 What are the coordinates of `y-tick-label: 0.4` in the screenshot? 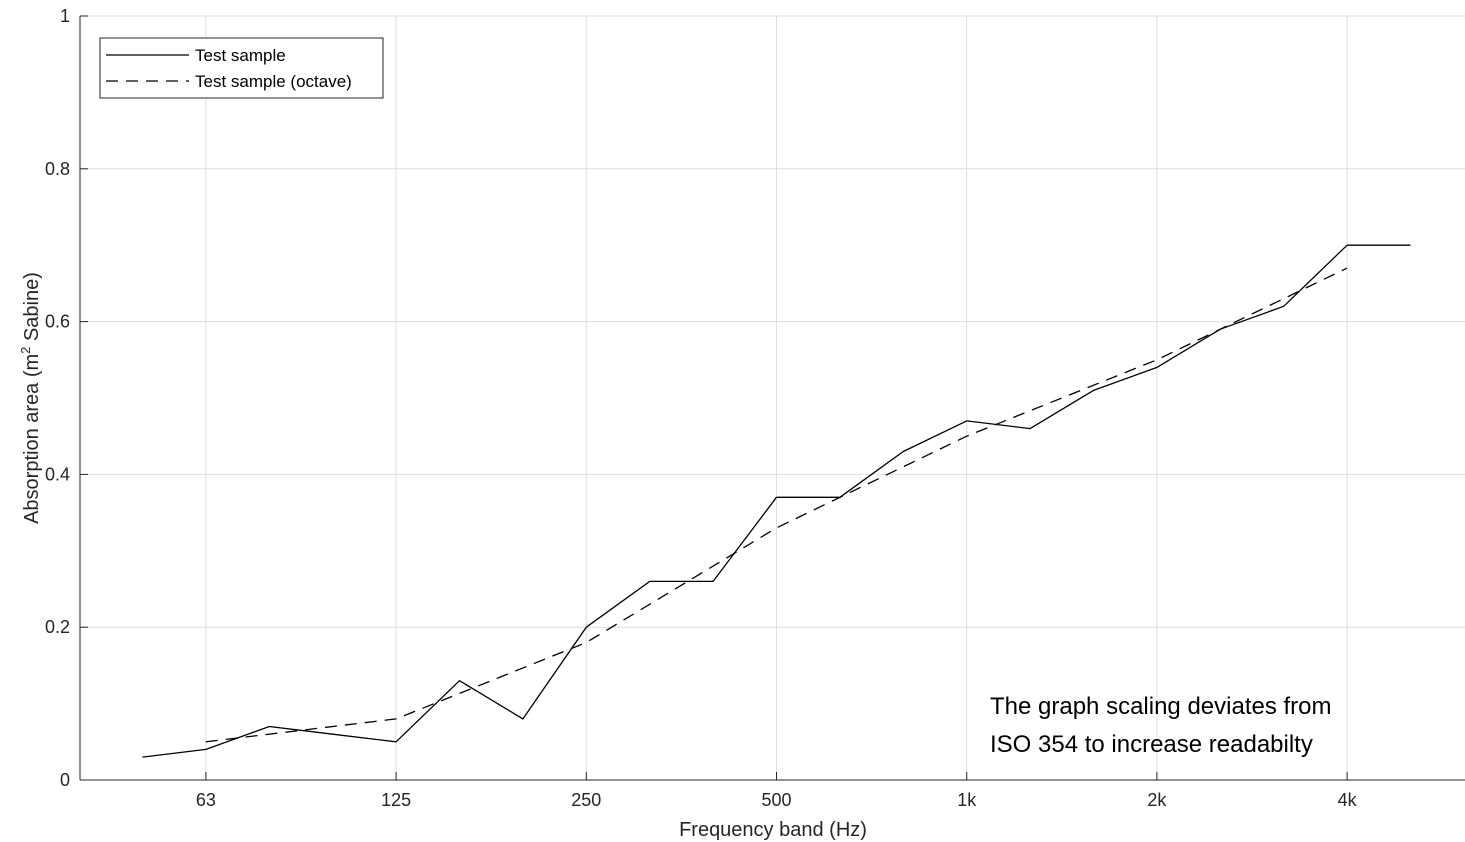 It's located at (57, 474).